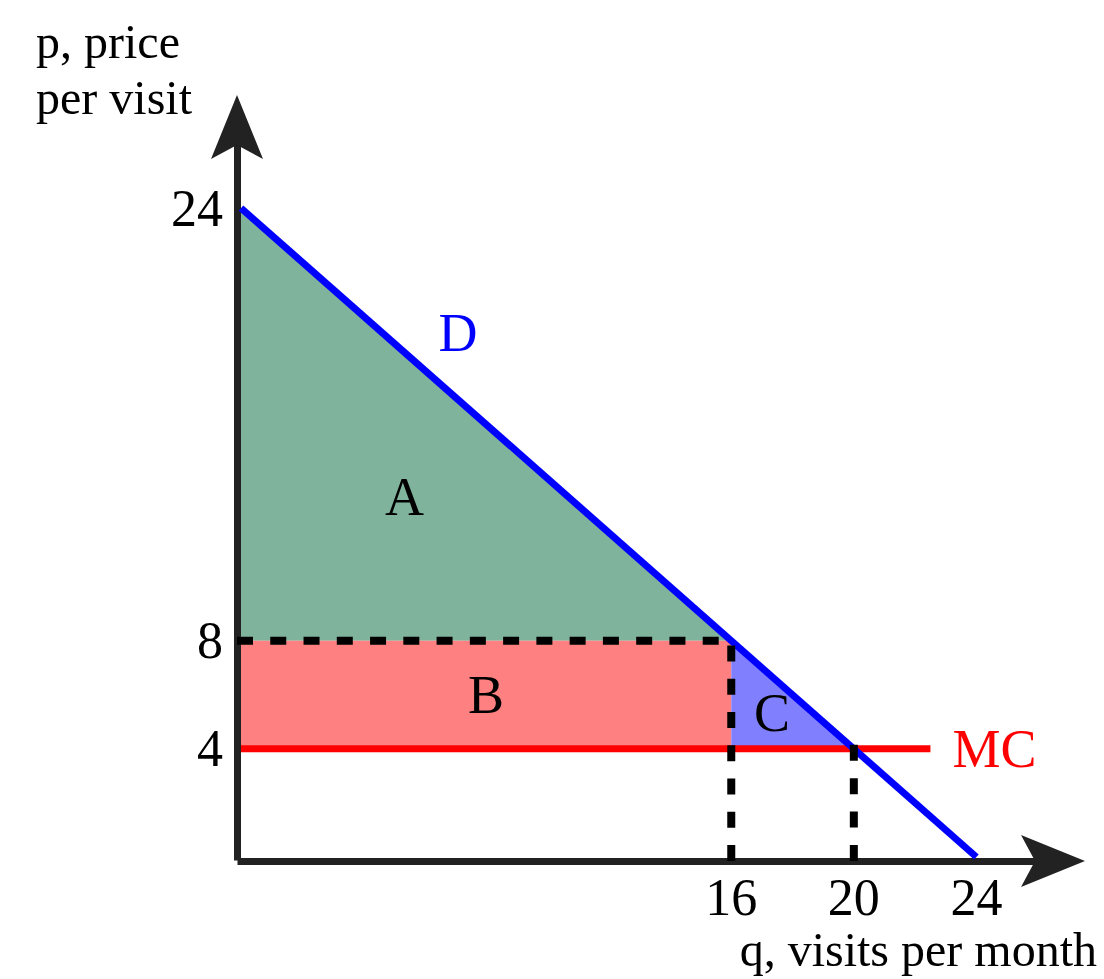 Image resolution: width=1104 pixels, height=979 pixels. I want to click on y-tick-label: 24, so click(197, 208).